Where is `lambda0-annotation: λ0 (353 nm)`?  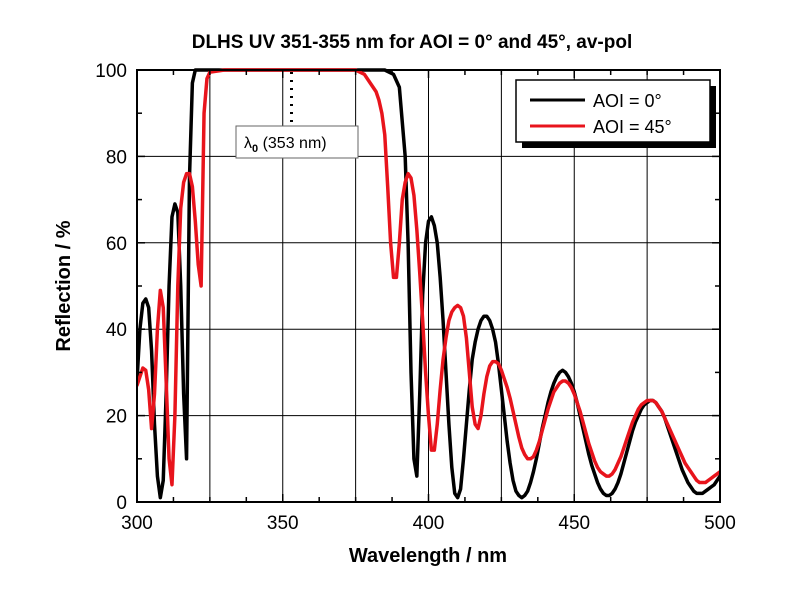
lambda0-annotation: λ0 (353 nm) is located at coordinates (297, 142).